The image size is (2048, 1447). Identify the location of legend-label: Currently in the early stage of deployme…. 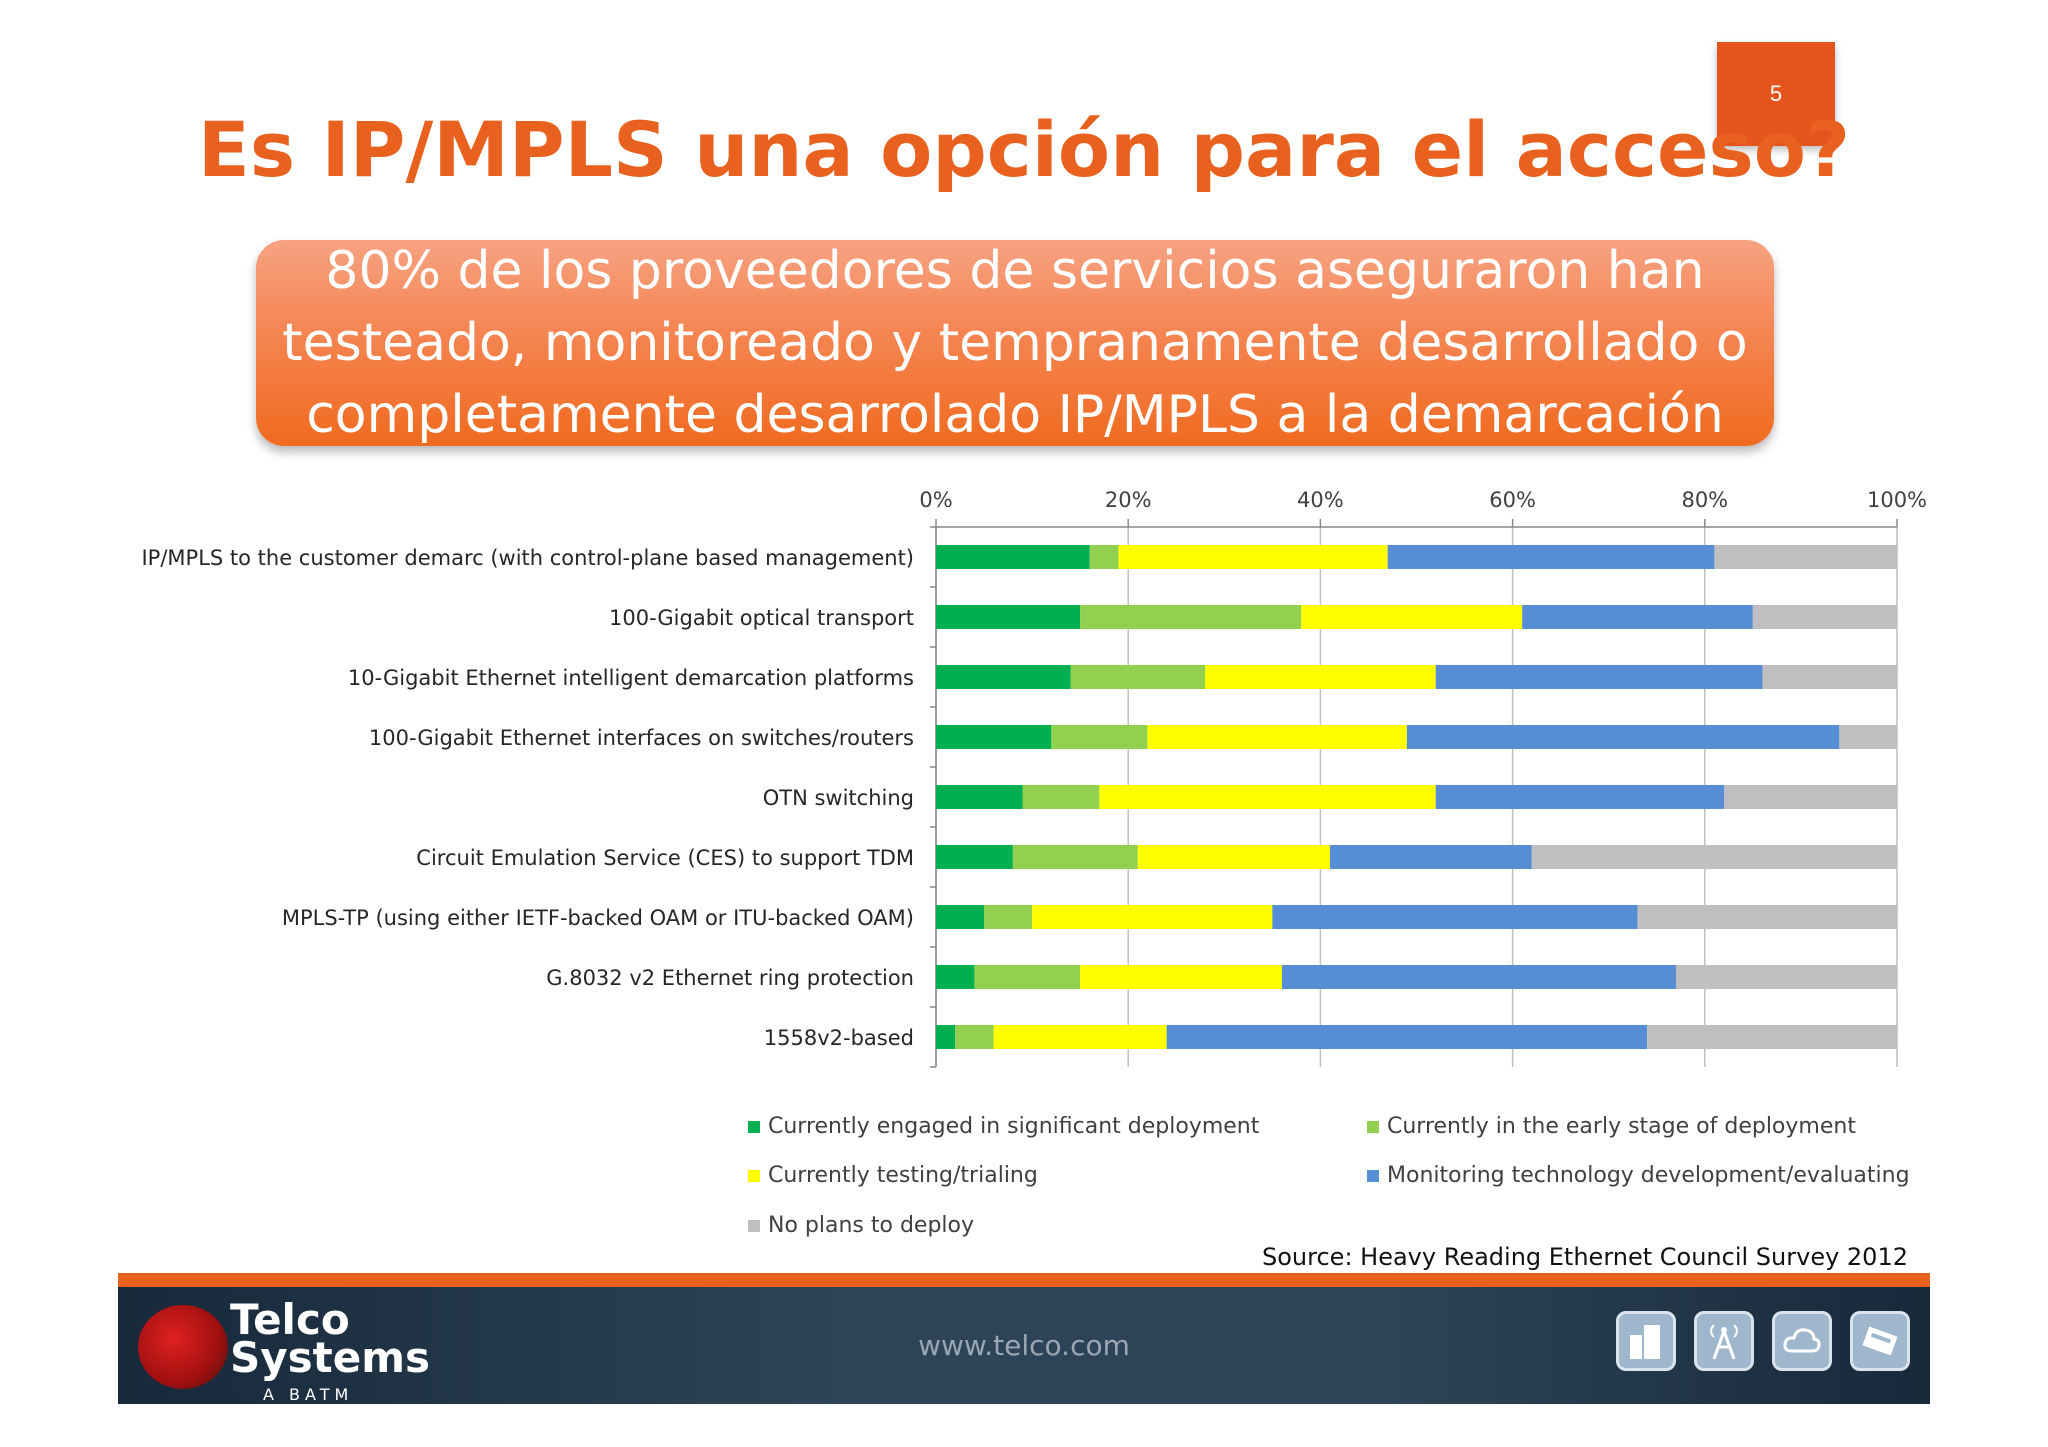
(1621, 1126).